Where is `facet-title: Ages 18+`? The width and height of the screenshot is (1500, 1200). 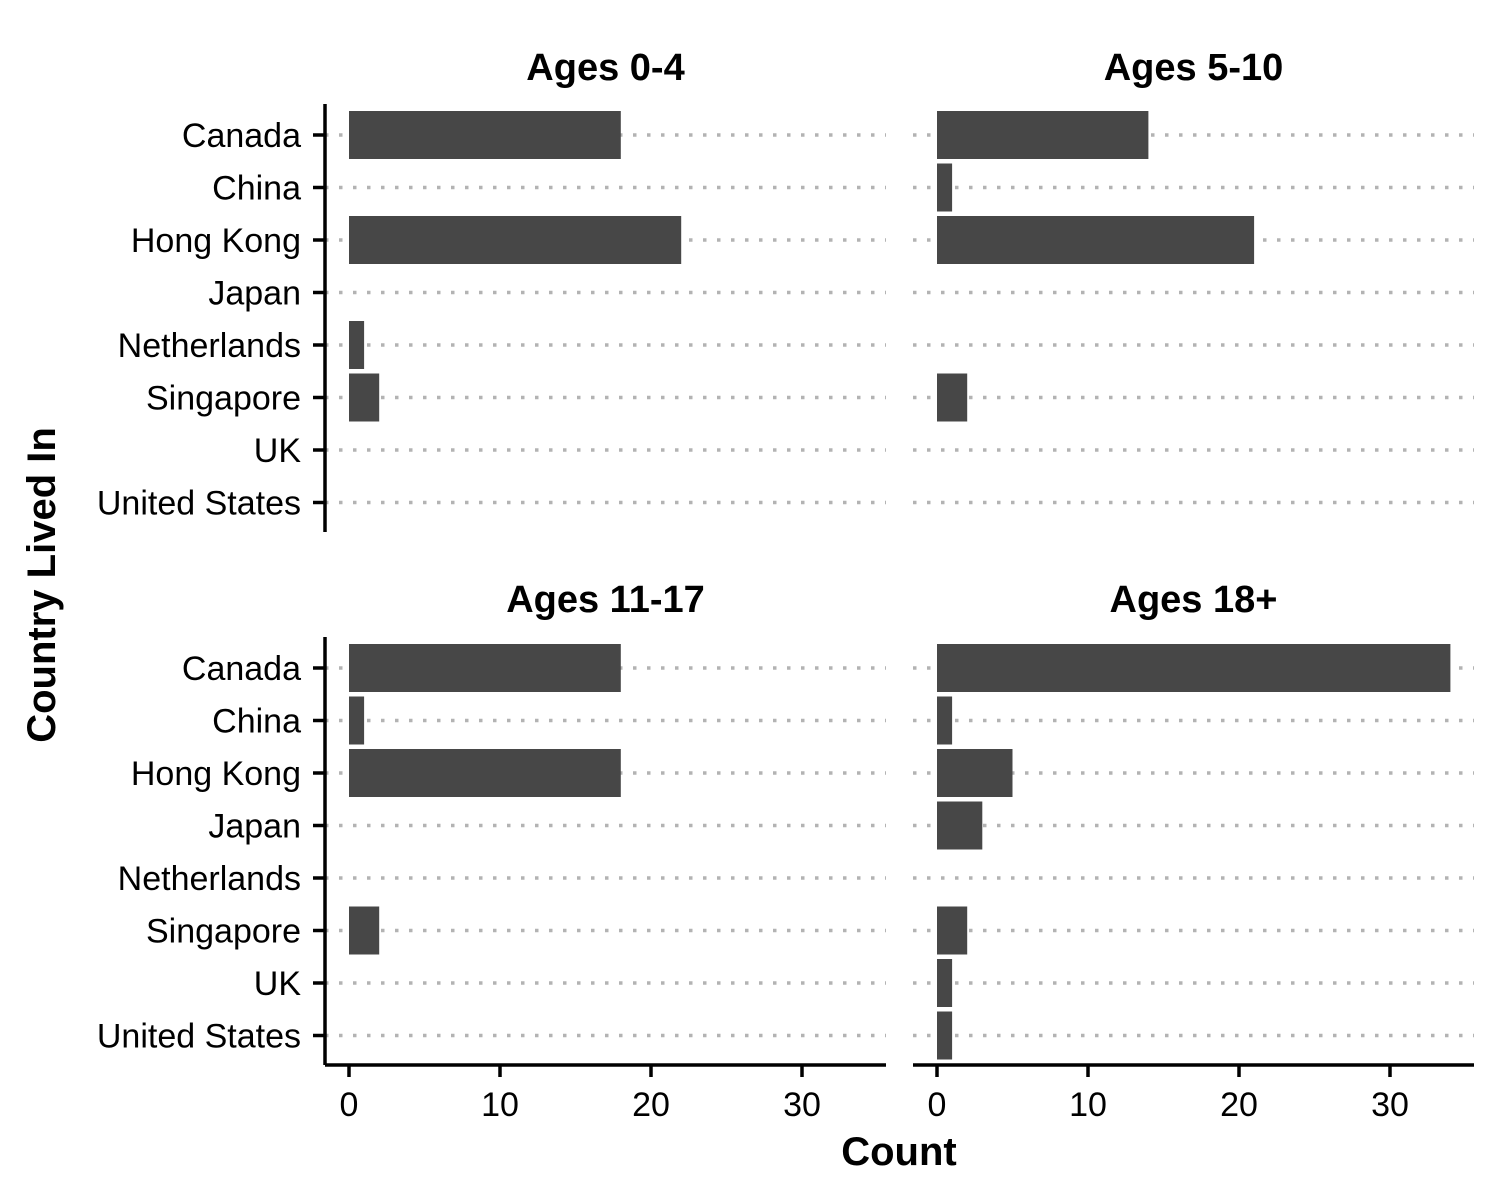 facet-title: Ages 18+ is located at coordinates (1194, 600).